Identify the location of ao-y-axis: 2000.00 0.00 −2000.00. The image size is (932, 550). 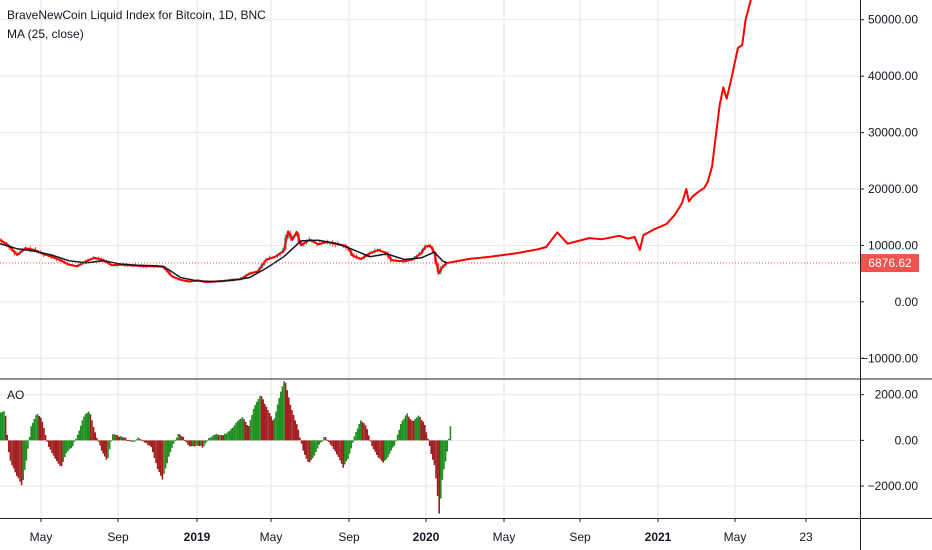
(889, 440).